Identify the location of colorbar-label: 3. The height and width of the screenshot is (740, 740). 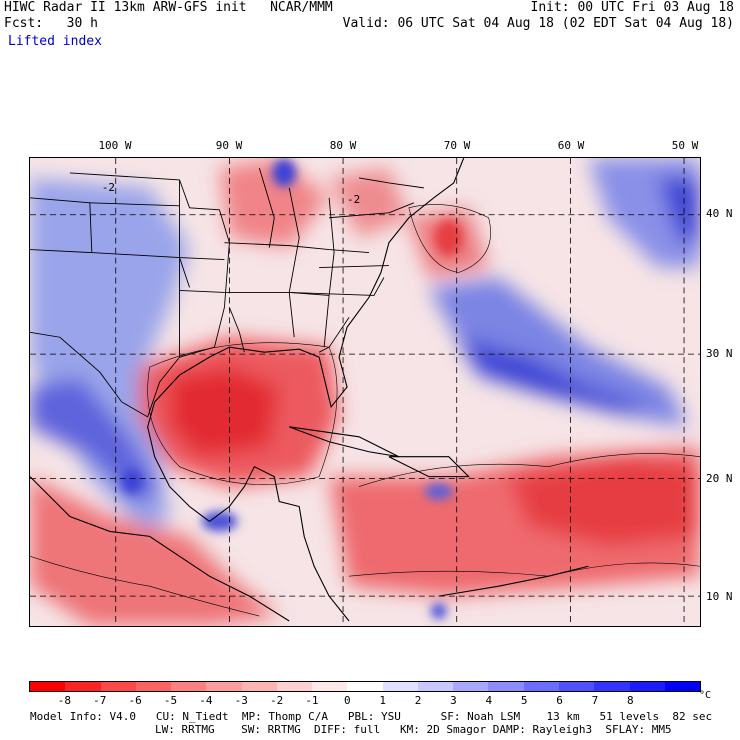
(453, 700).